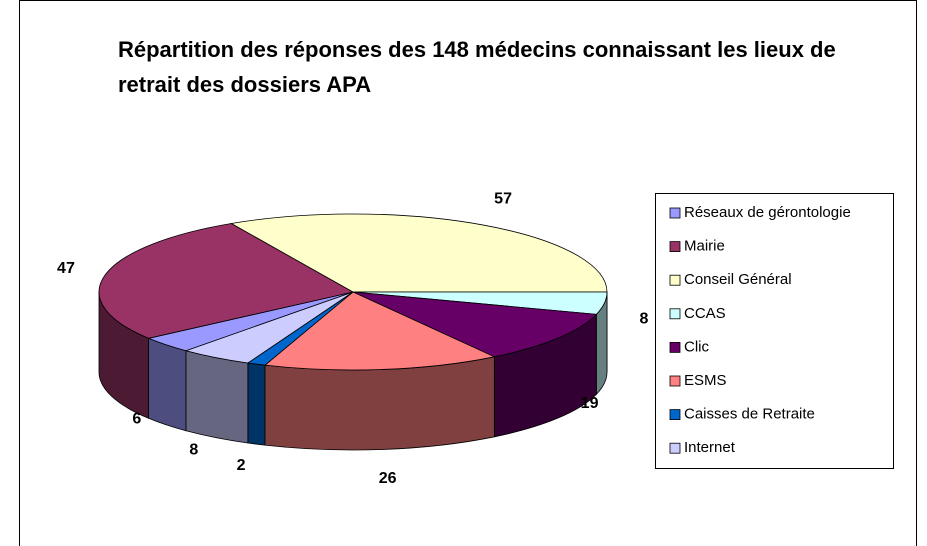 This screenshot has height=546, width=927. What do you see at coordinates (66, 268) in the screenshot?
I see `data-label: 47` at bounding box center [66, 268].